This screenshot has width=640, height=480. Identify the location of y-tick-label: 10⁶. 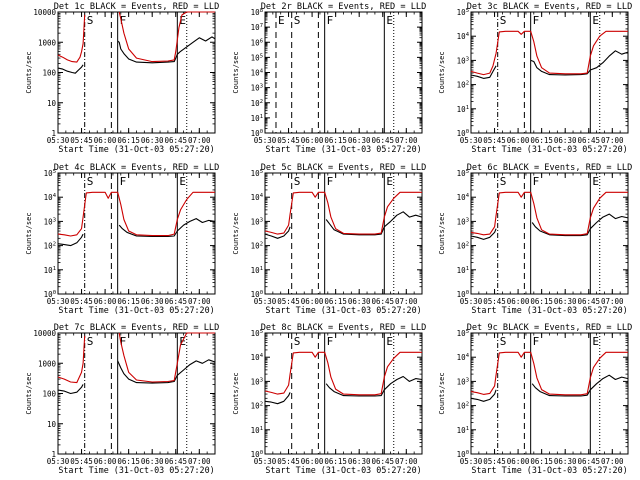
(257, 42).